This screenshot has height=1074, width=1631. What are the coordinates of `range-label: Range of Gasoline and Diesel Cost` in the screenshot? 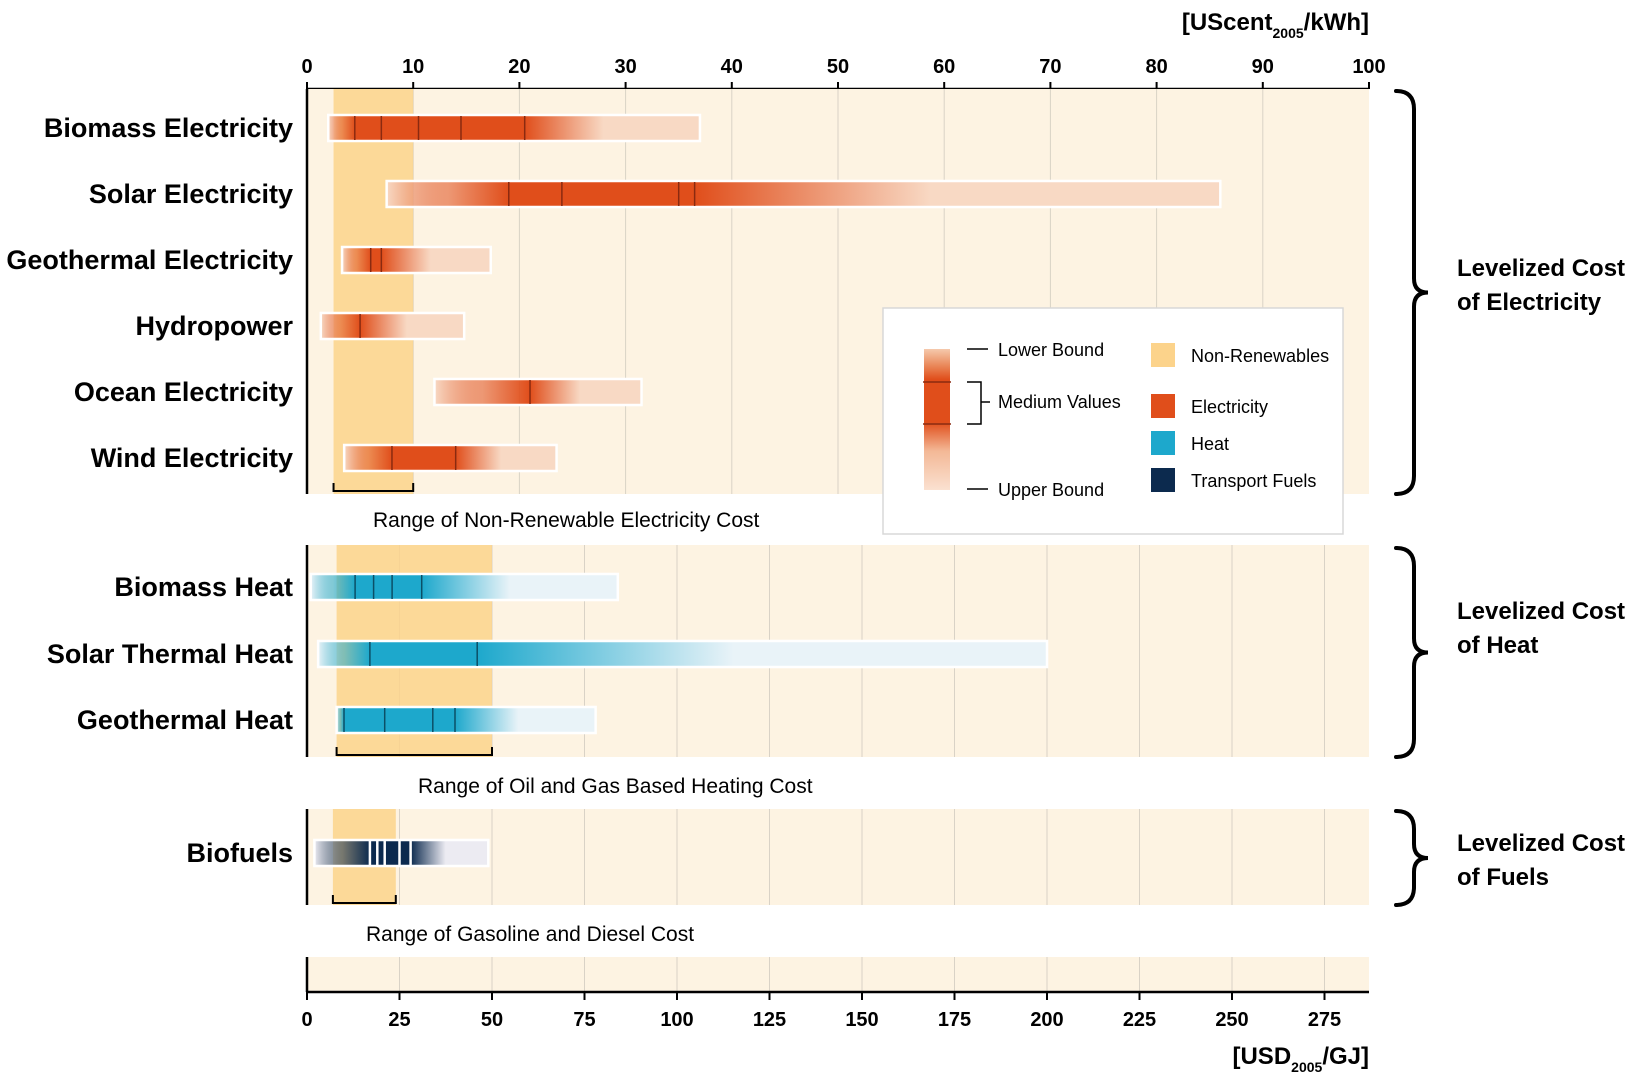 It's located at (530, 934).